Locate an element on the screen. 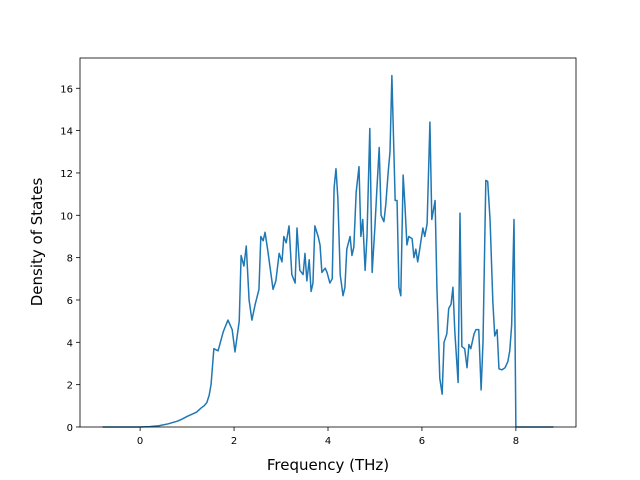  y-tick-label: 8 is located at coordinates (70, 259).